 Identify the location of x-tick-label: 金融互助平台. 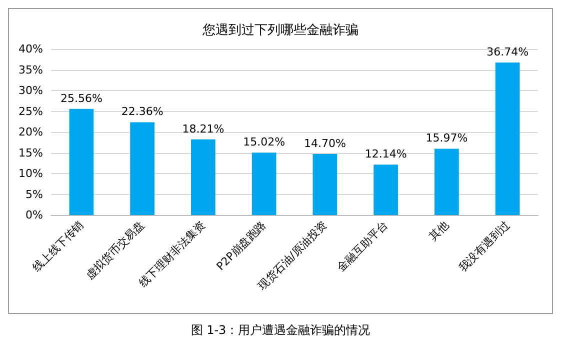
(362, 246).